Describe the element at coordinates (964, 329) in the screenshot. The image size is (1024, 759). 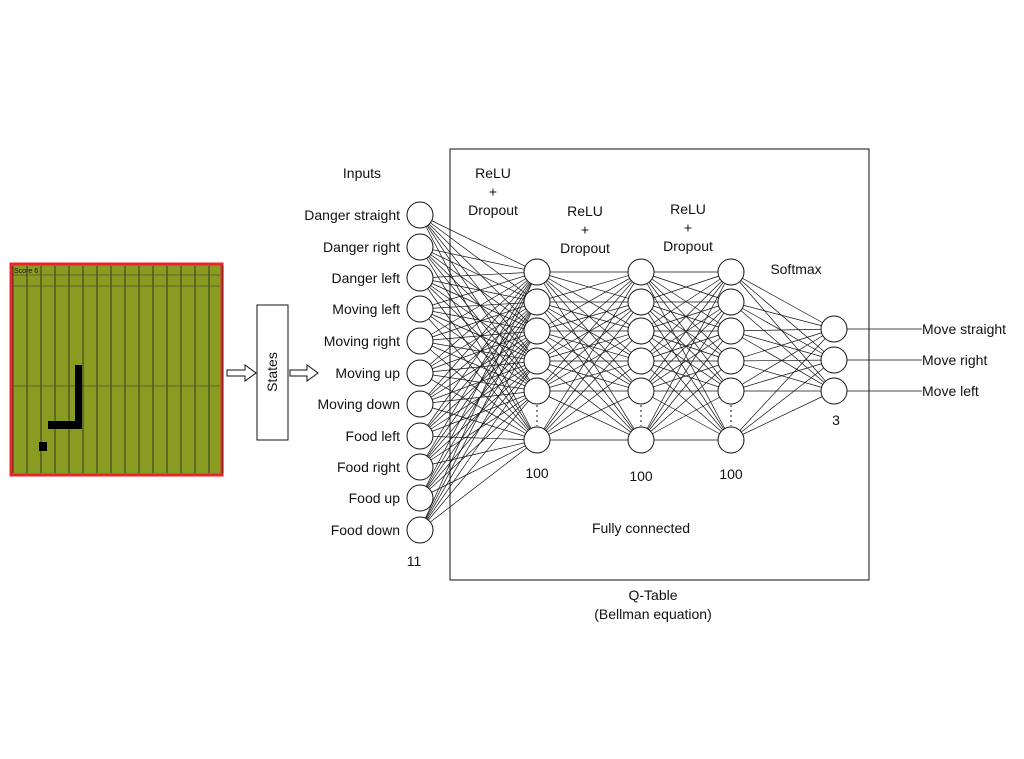
I see `output-label: Move straight` at that location.